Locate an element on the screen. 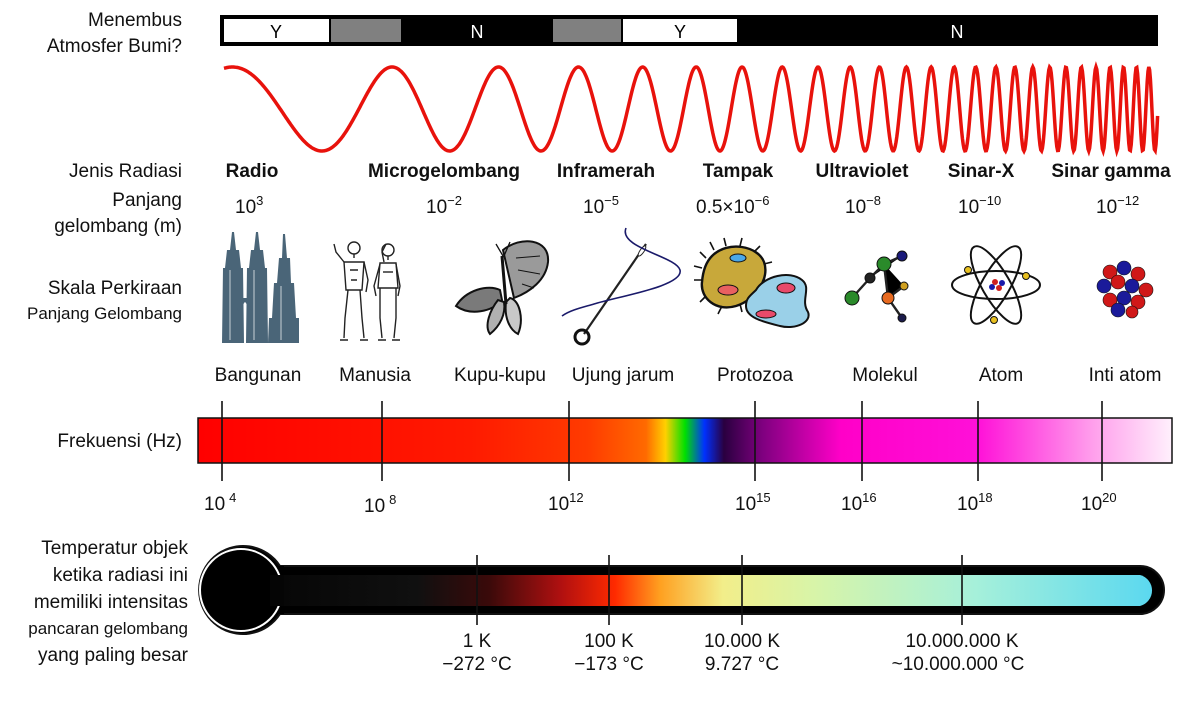  atmosphere-label-line2: Atmosfer Bumi? is located at coordinates (114, 46).